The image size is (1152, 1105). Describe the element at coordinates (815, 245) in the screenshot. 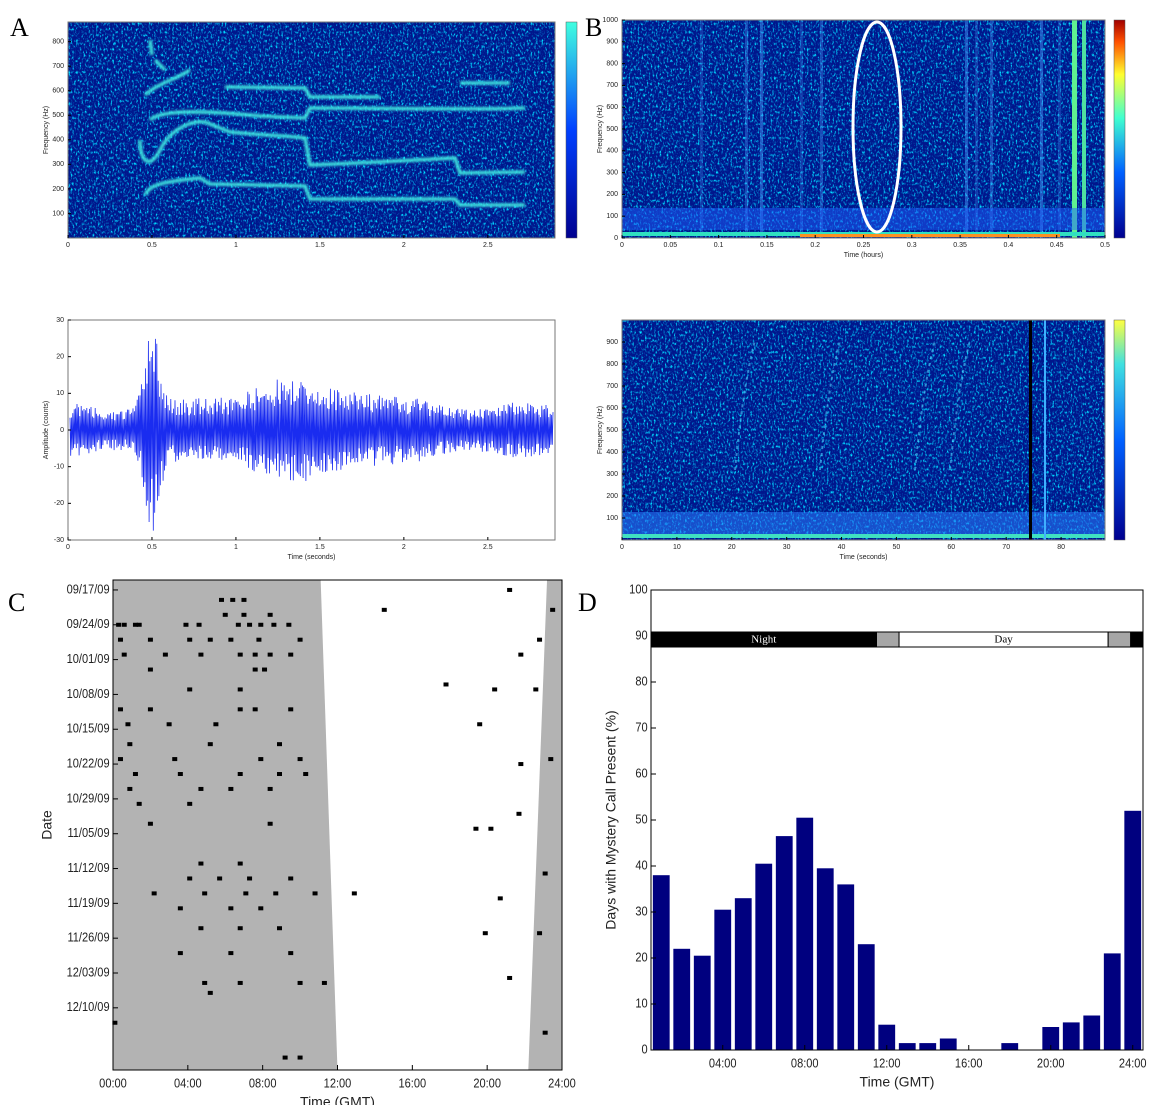

I see `x-tick-label: 0.2` at that location.